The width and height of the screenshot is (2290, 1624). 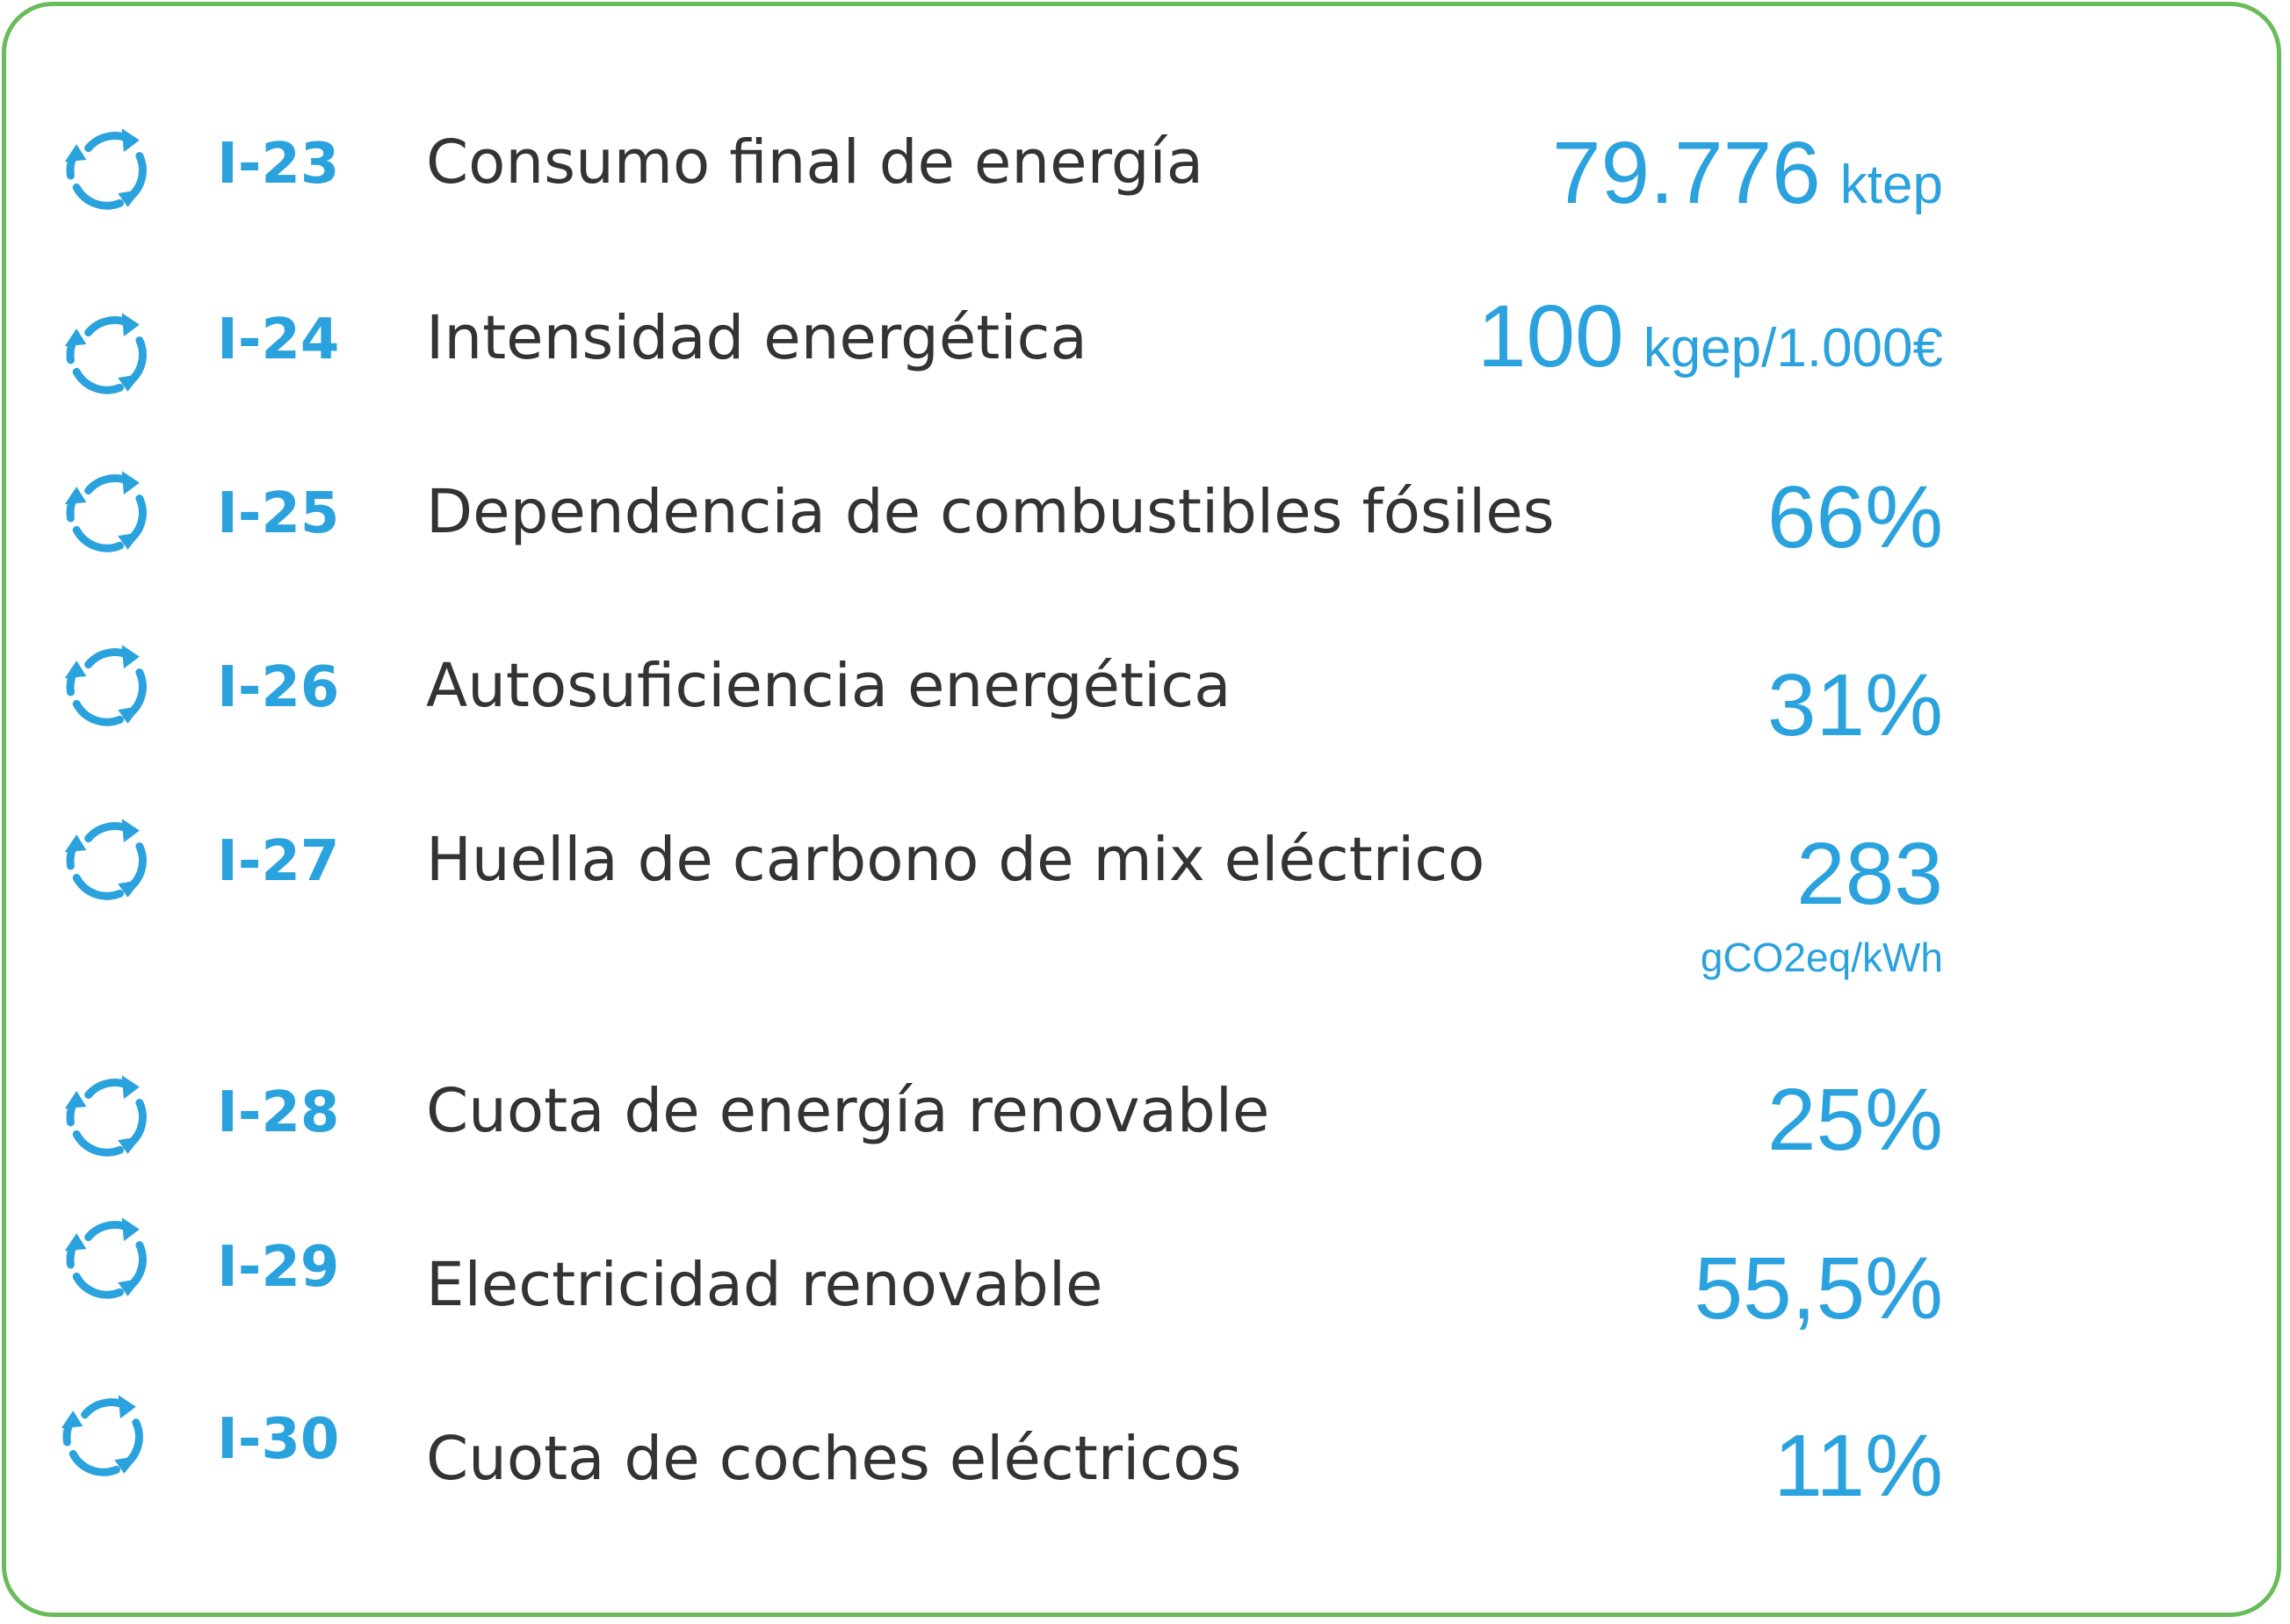 I want to click on value-unit: gCO2eq/kWh, so click(x=1822, y=957).